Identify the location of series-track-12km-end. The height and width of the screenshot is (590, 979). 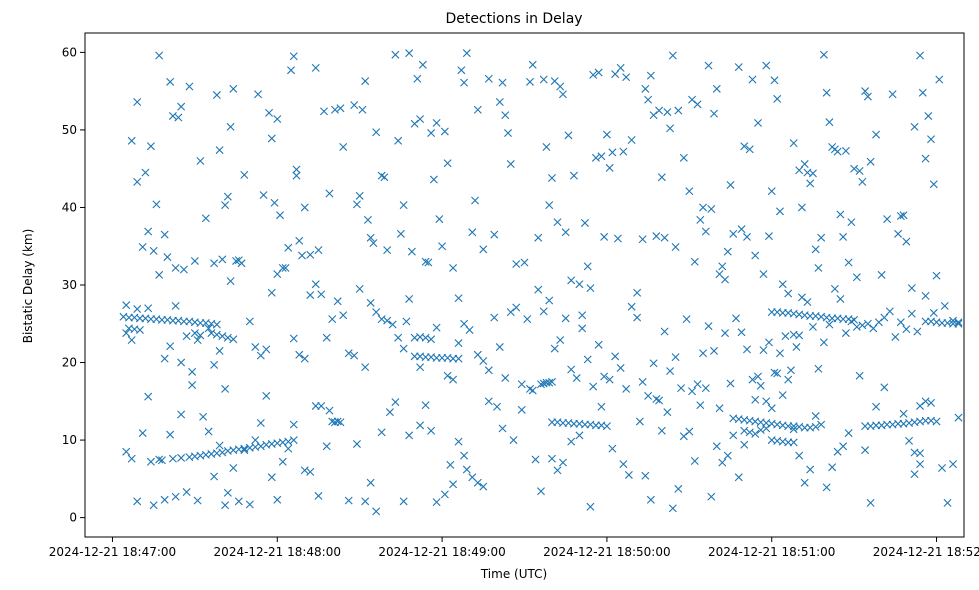
(898, 429).